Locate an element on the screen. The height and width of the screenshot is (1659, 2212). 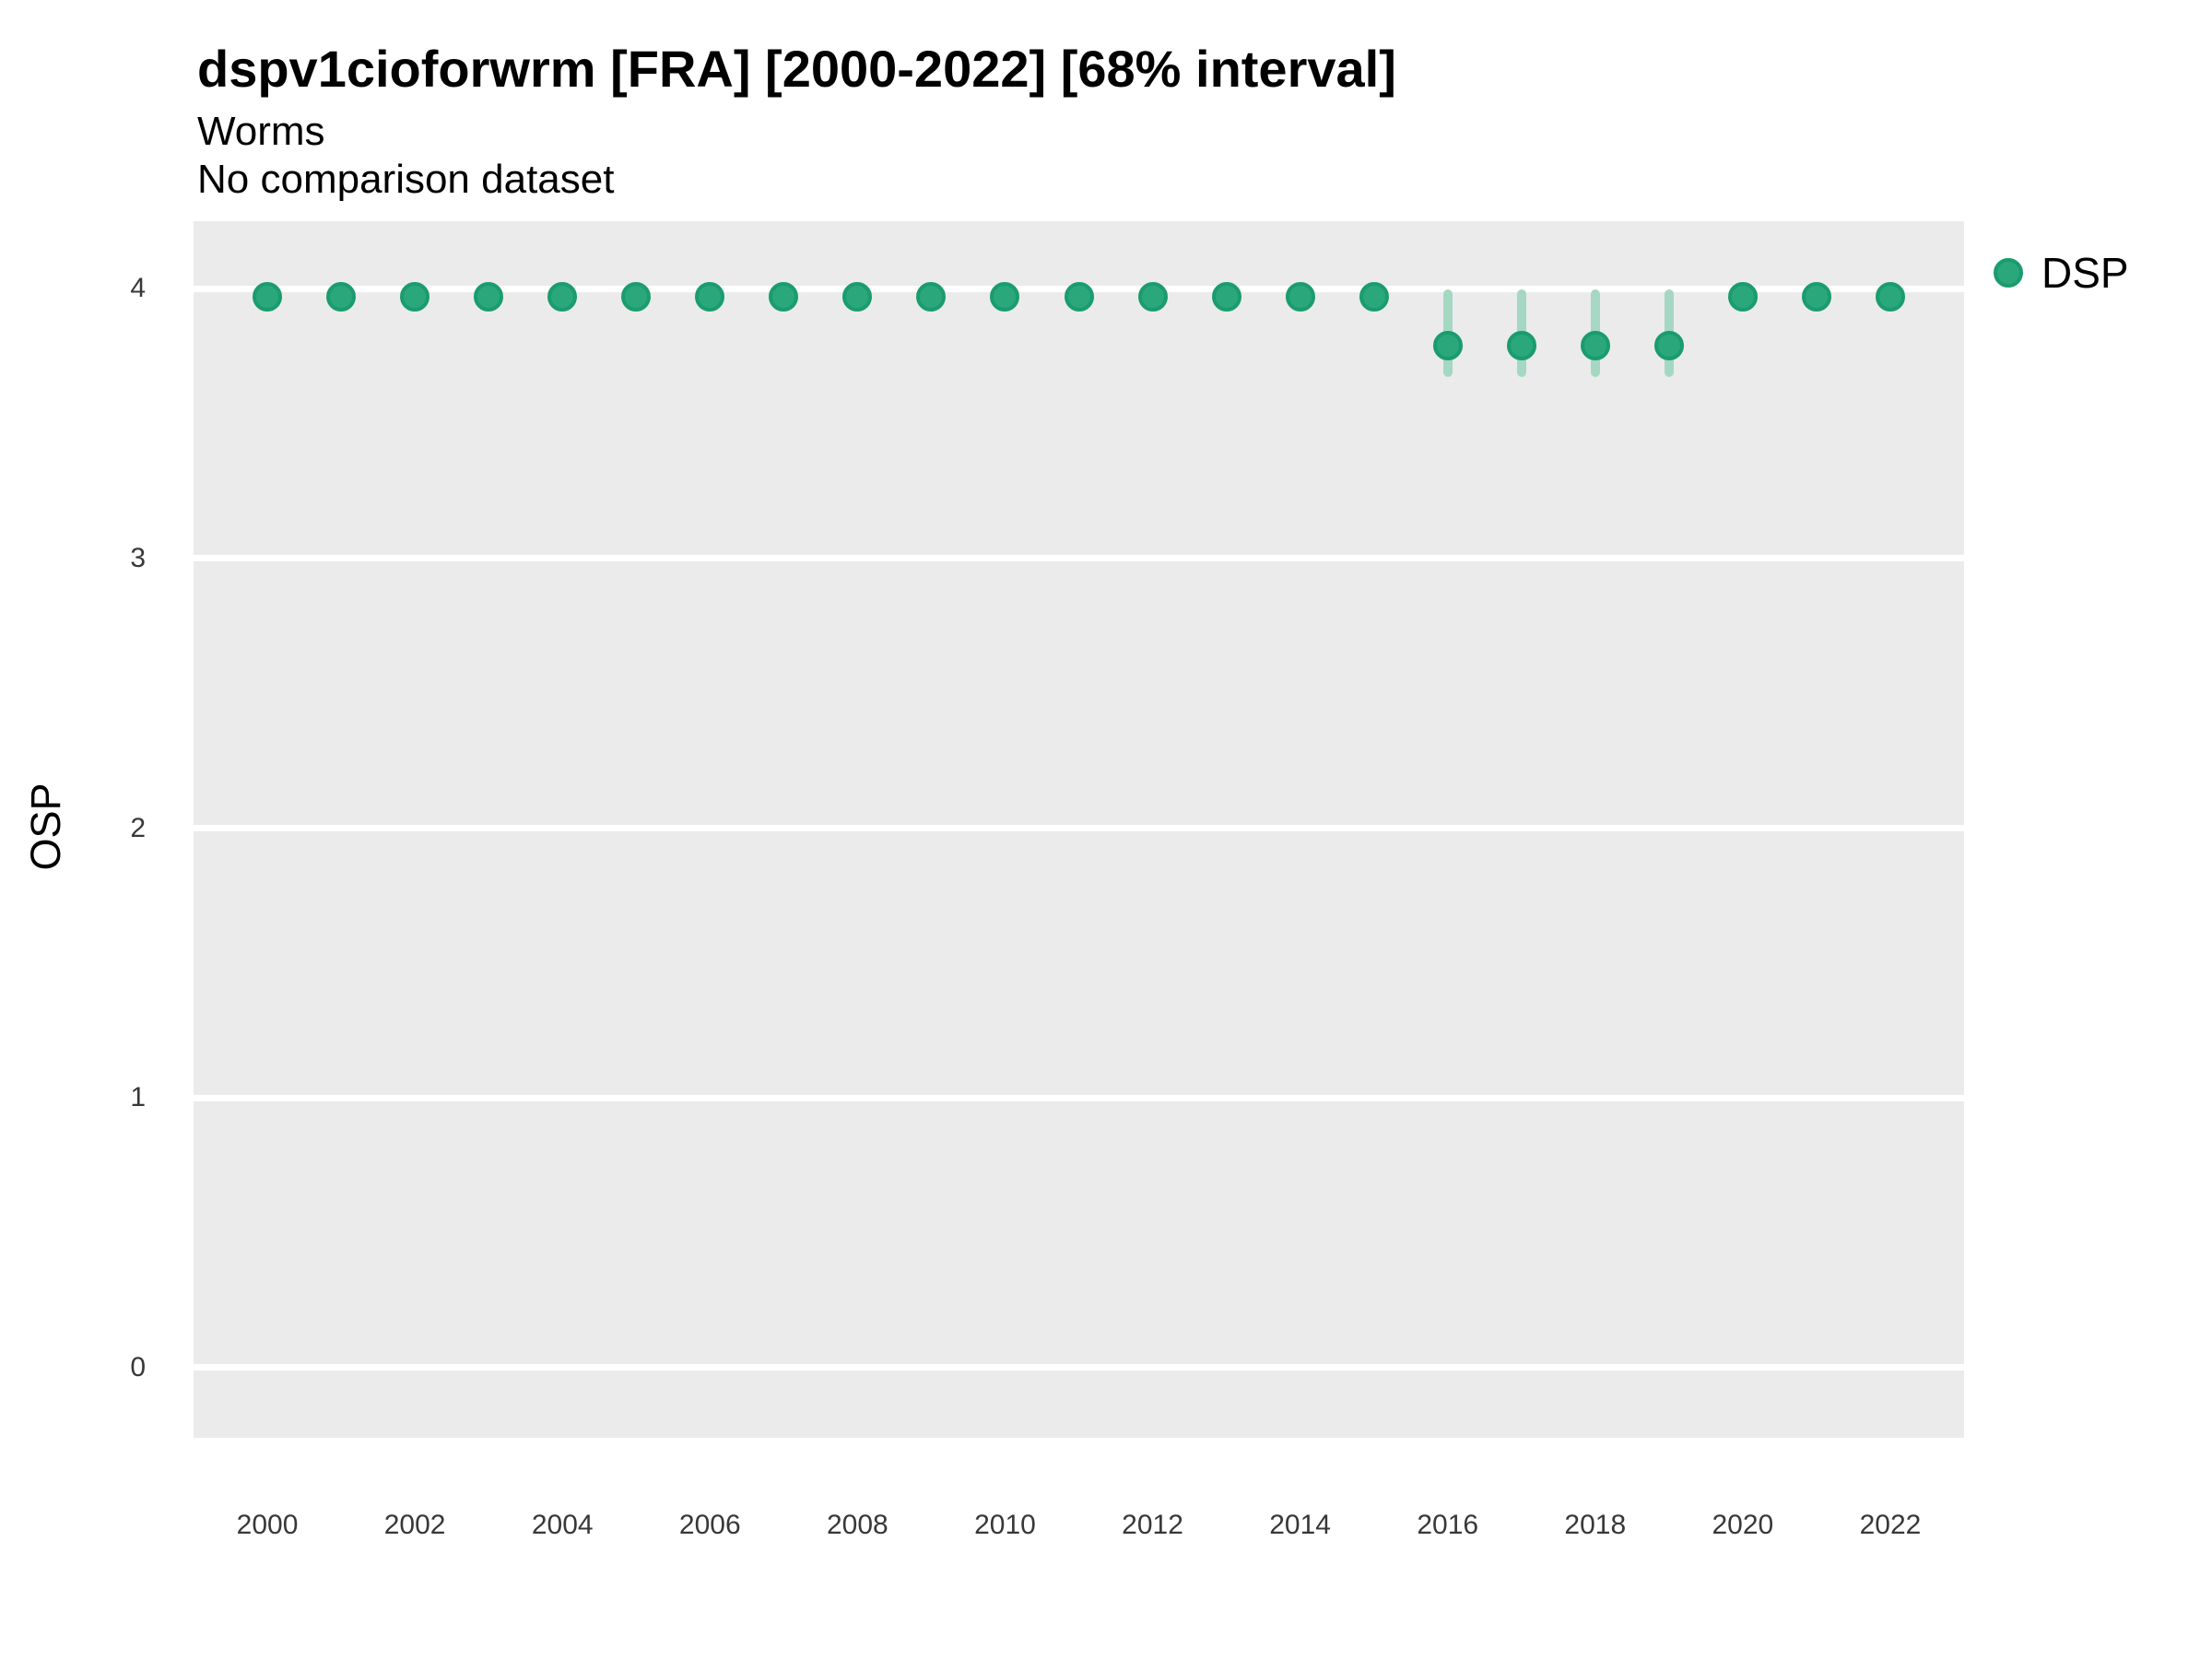
data-point-2007 is located at coordinates (784, 296).